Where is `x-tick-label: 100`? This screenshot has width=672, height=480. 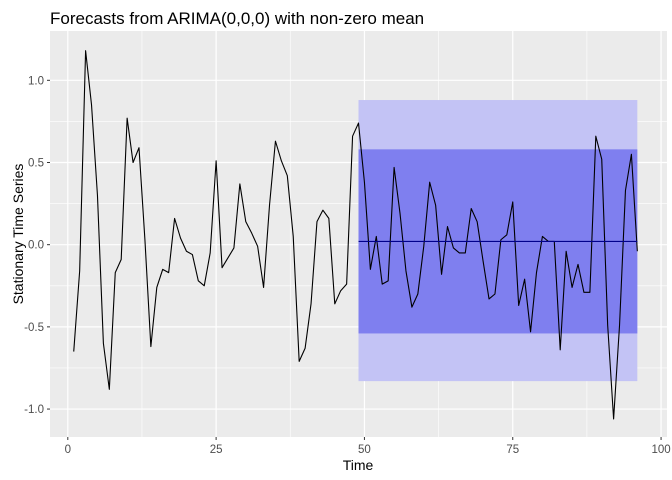
x-tick-label: 100 is located at coordinates (660, 450).